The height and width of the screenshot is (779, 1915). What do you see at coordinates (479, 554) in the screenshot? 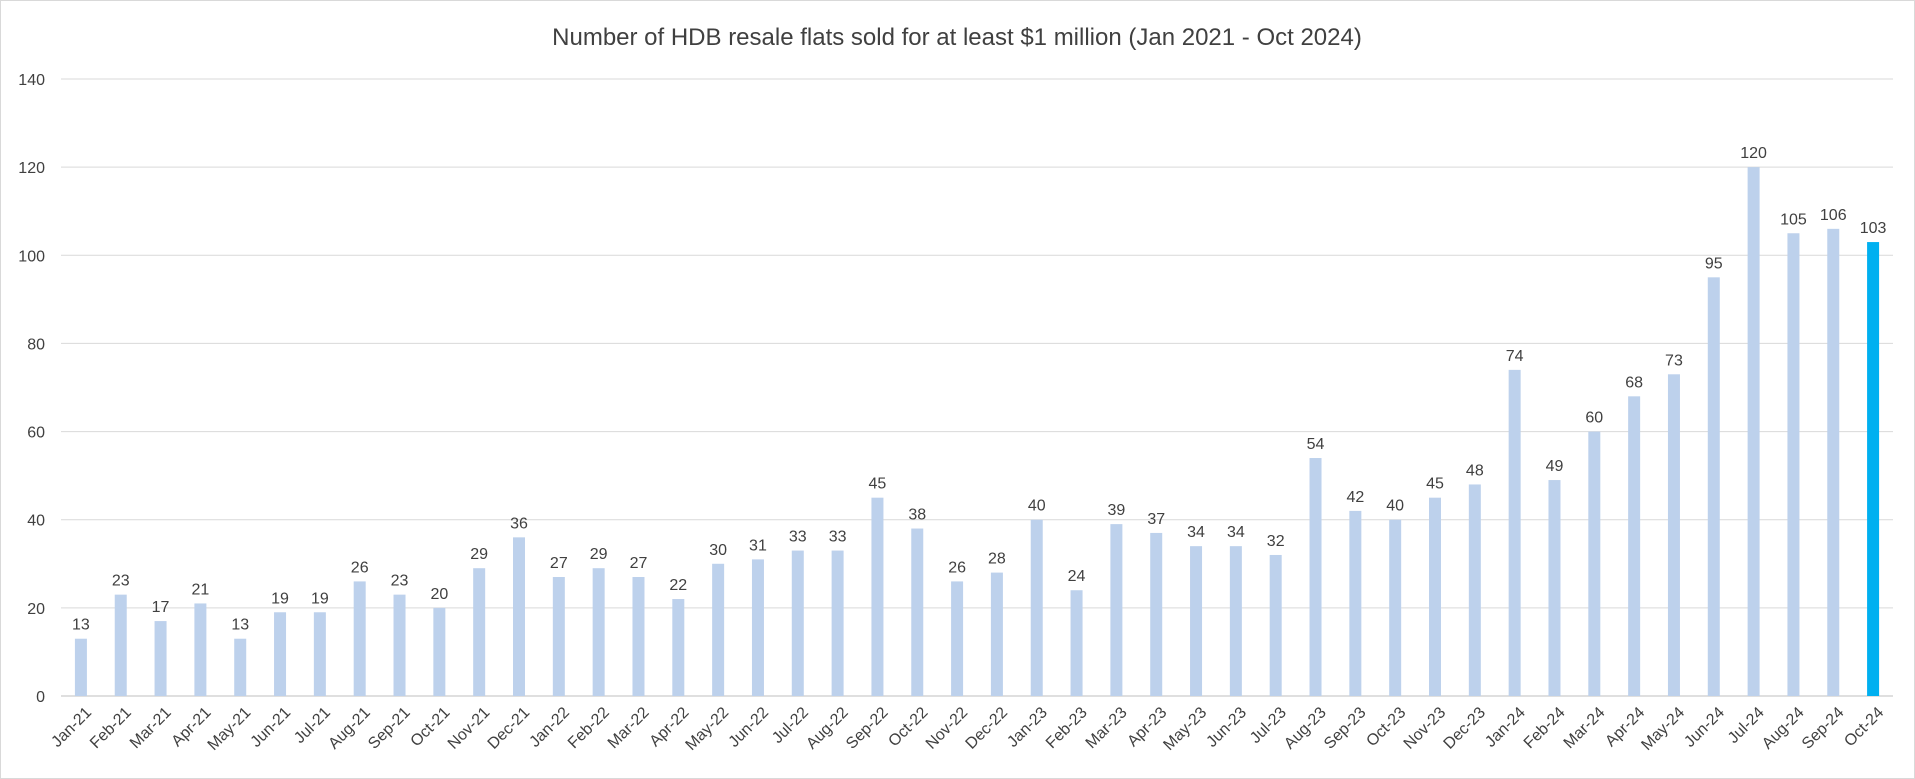
I see `data-label: 29` at bounding box center [479, 554].